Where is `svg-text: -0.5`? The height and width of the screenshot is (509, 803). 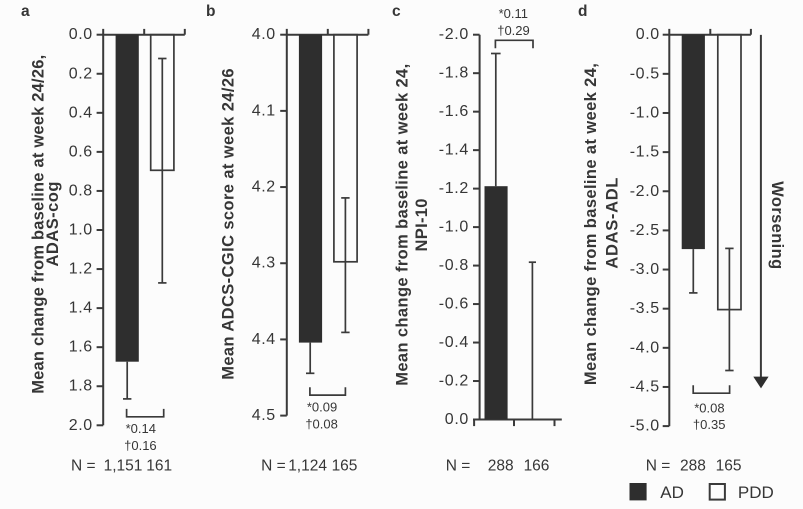
svg-text: -0.5 is located at coordinates (645, 73).